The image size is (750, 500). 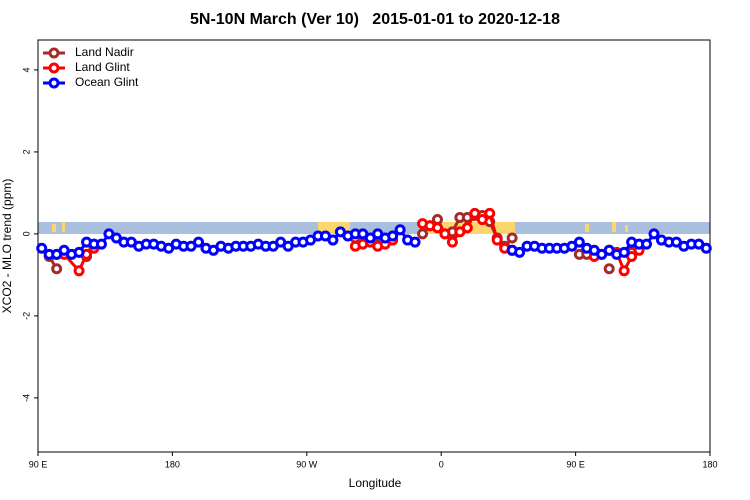 What do you see at coordinates (104, 52) in the screenshot?
I see `legend-label: Land Nadir` at bounding box center [104, 52].